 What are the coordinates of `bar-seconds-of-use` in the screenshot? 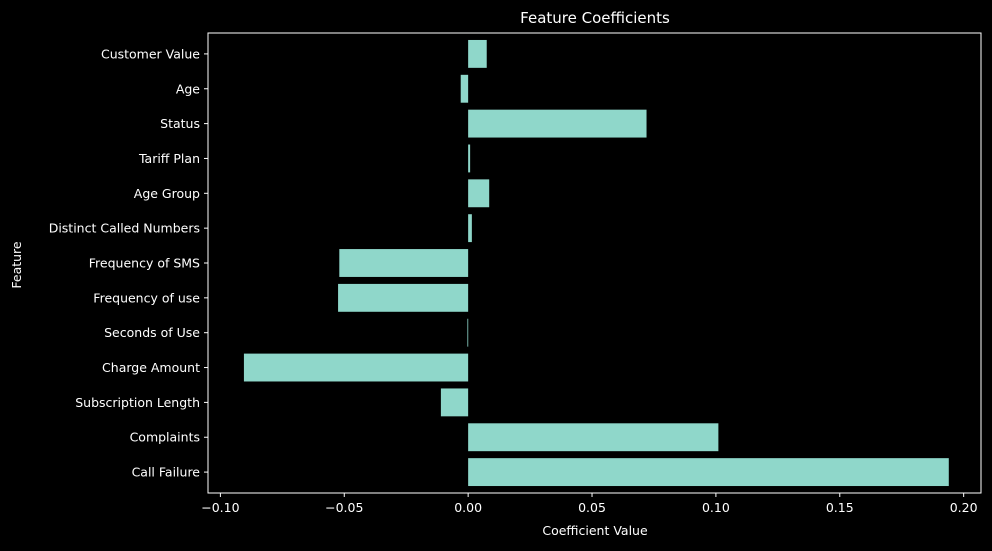 It's located at (468, 332).